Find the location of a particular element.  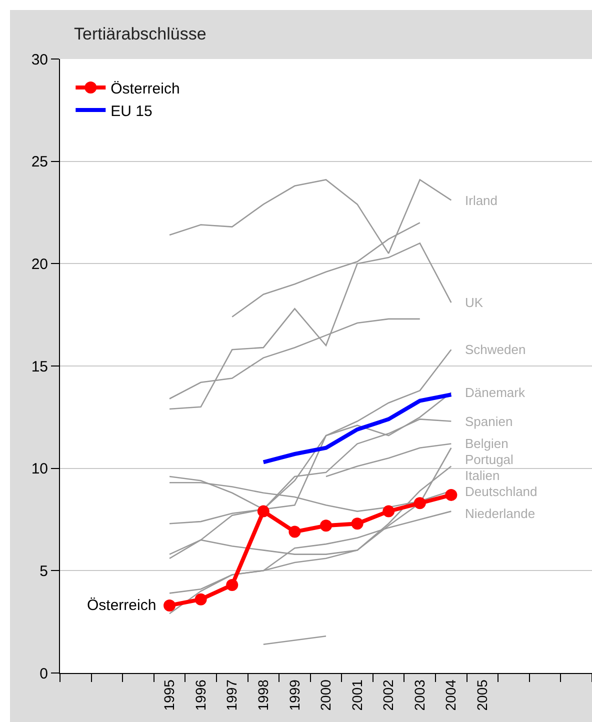

x-tick-label: 1997 is located at coordinates (232, 695).